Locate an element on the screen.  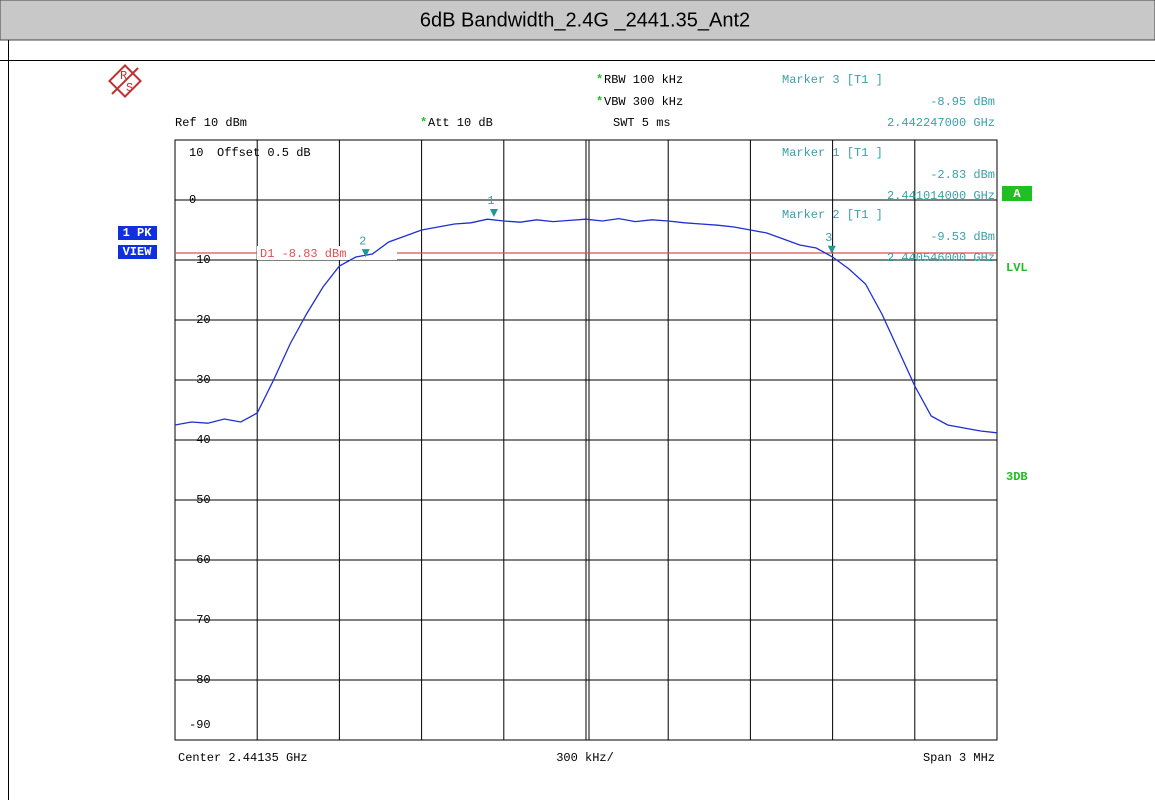
marker-title: Marker 1 [T1 ] is located at coordinates (832, 153).